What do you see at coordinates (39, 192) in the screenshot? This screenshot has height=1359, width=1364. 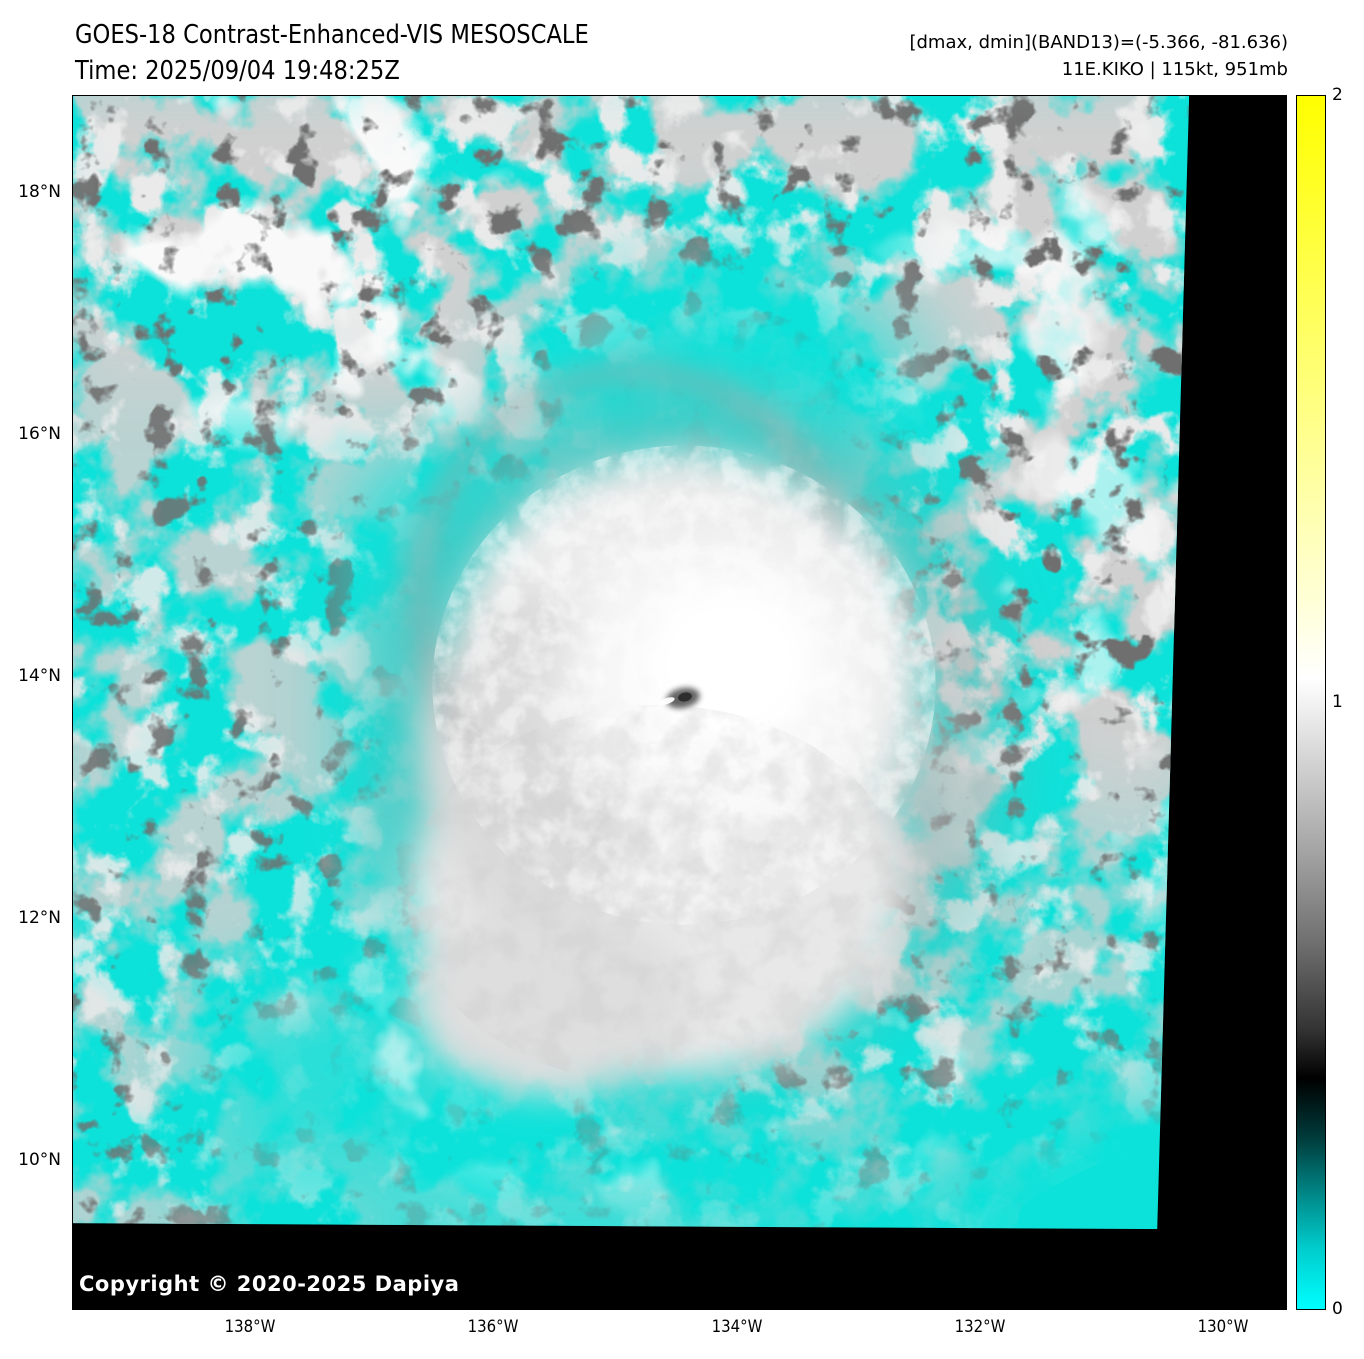 I see `lat-tick-18n: 18°N` at bounding box center [39, 192].